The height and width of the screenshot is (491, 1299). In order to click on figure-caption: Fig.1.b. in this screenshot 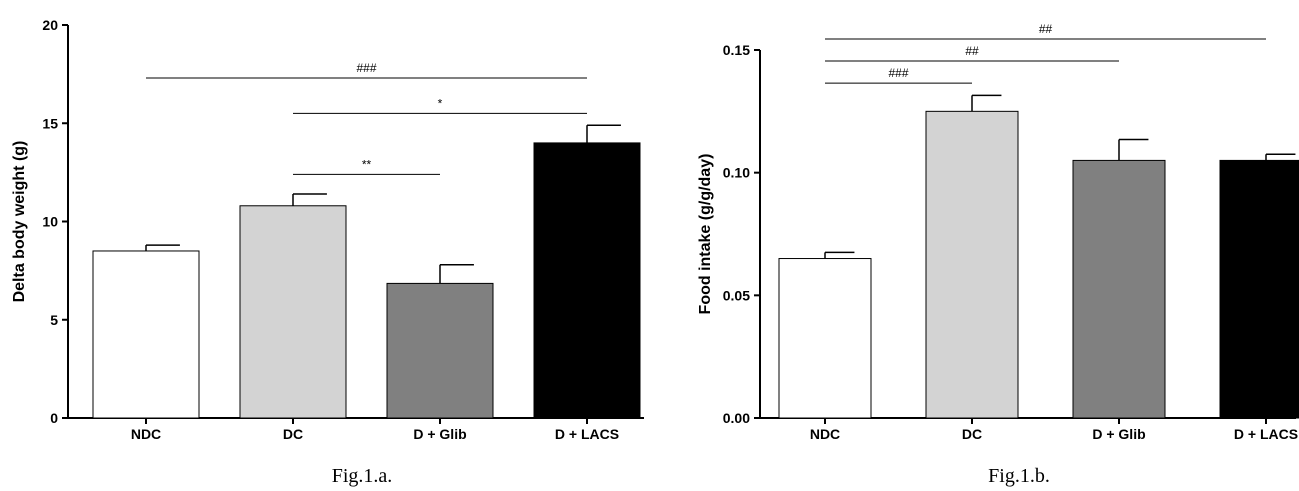, I will do `click(1019, 476)`.